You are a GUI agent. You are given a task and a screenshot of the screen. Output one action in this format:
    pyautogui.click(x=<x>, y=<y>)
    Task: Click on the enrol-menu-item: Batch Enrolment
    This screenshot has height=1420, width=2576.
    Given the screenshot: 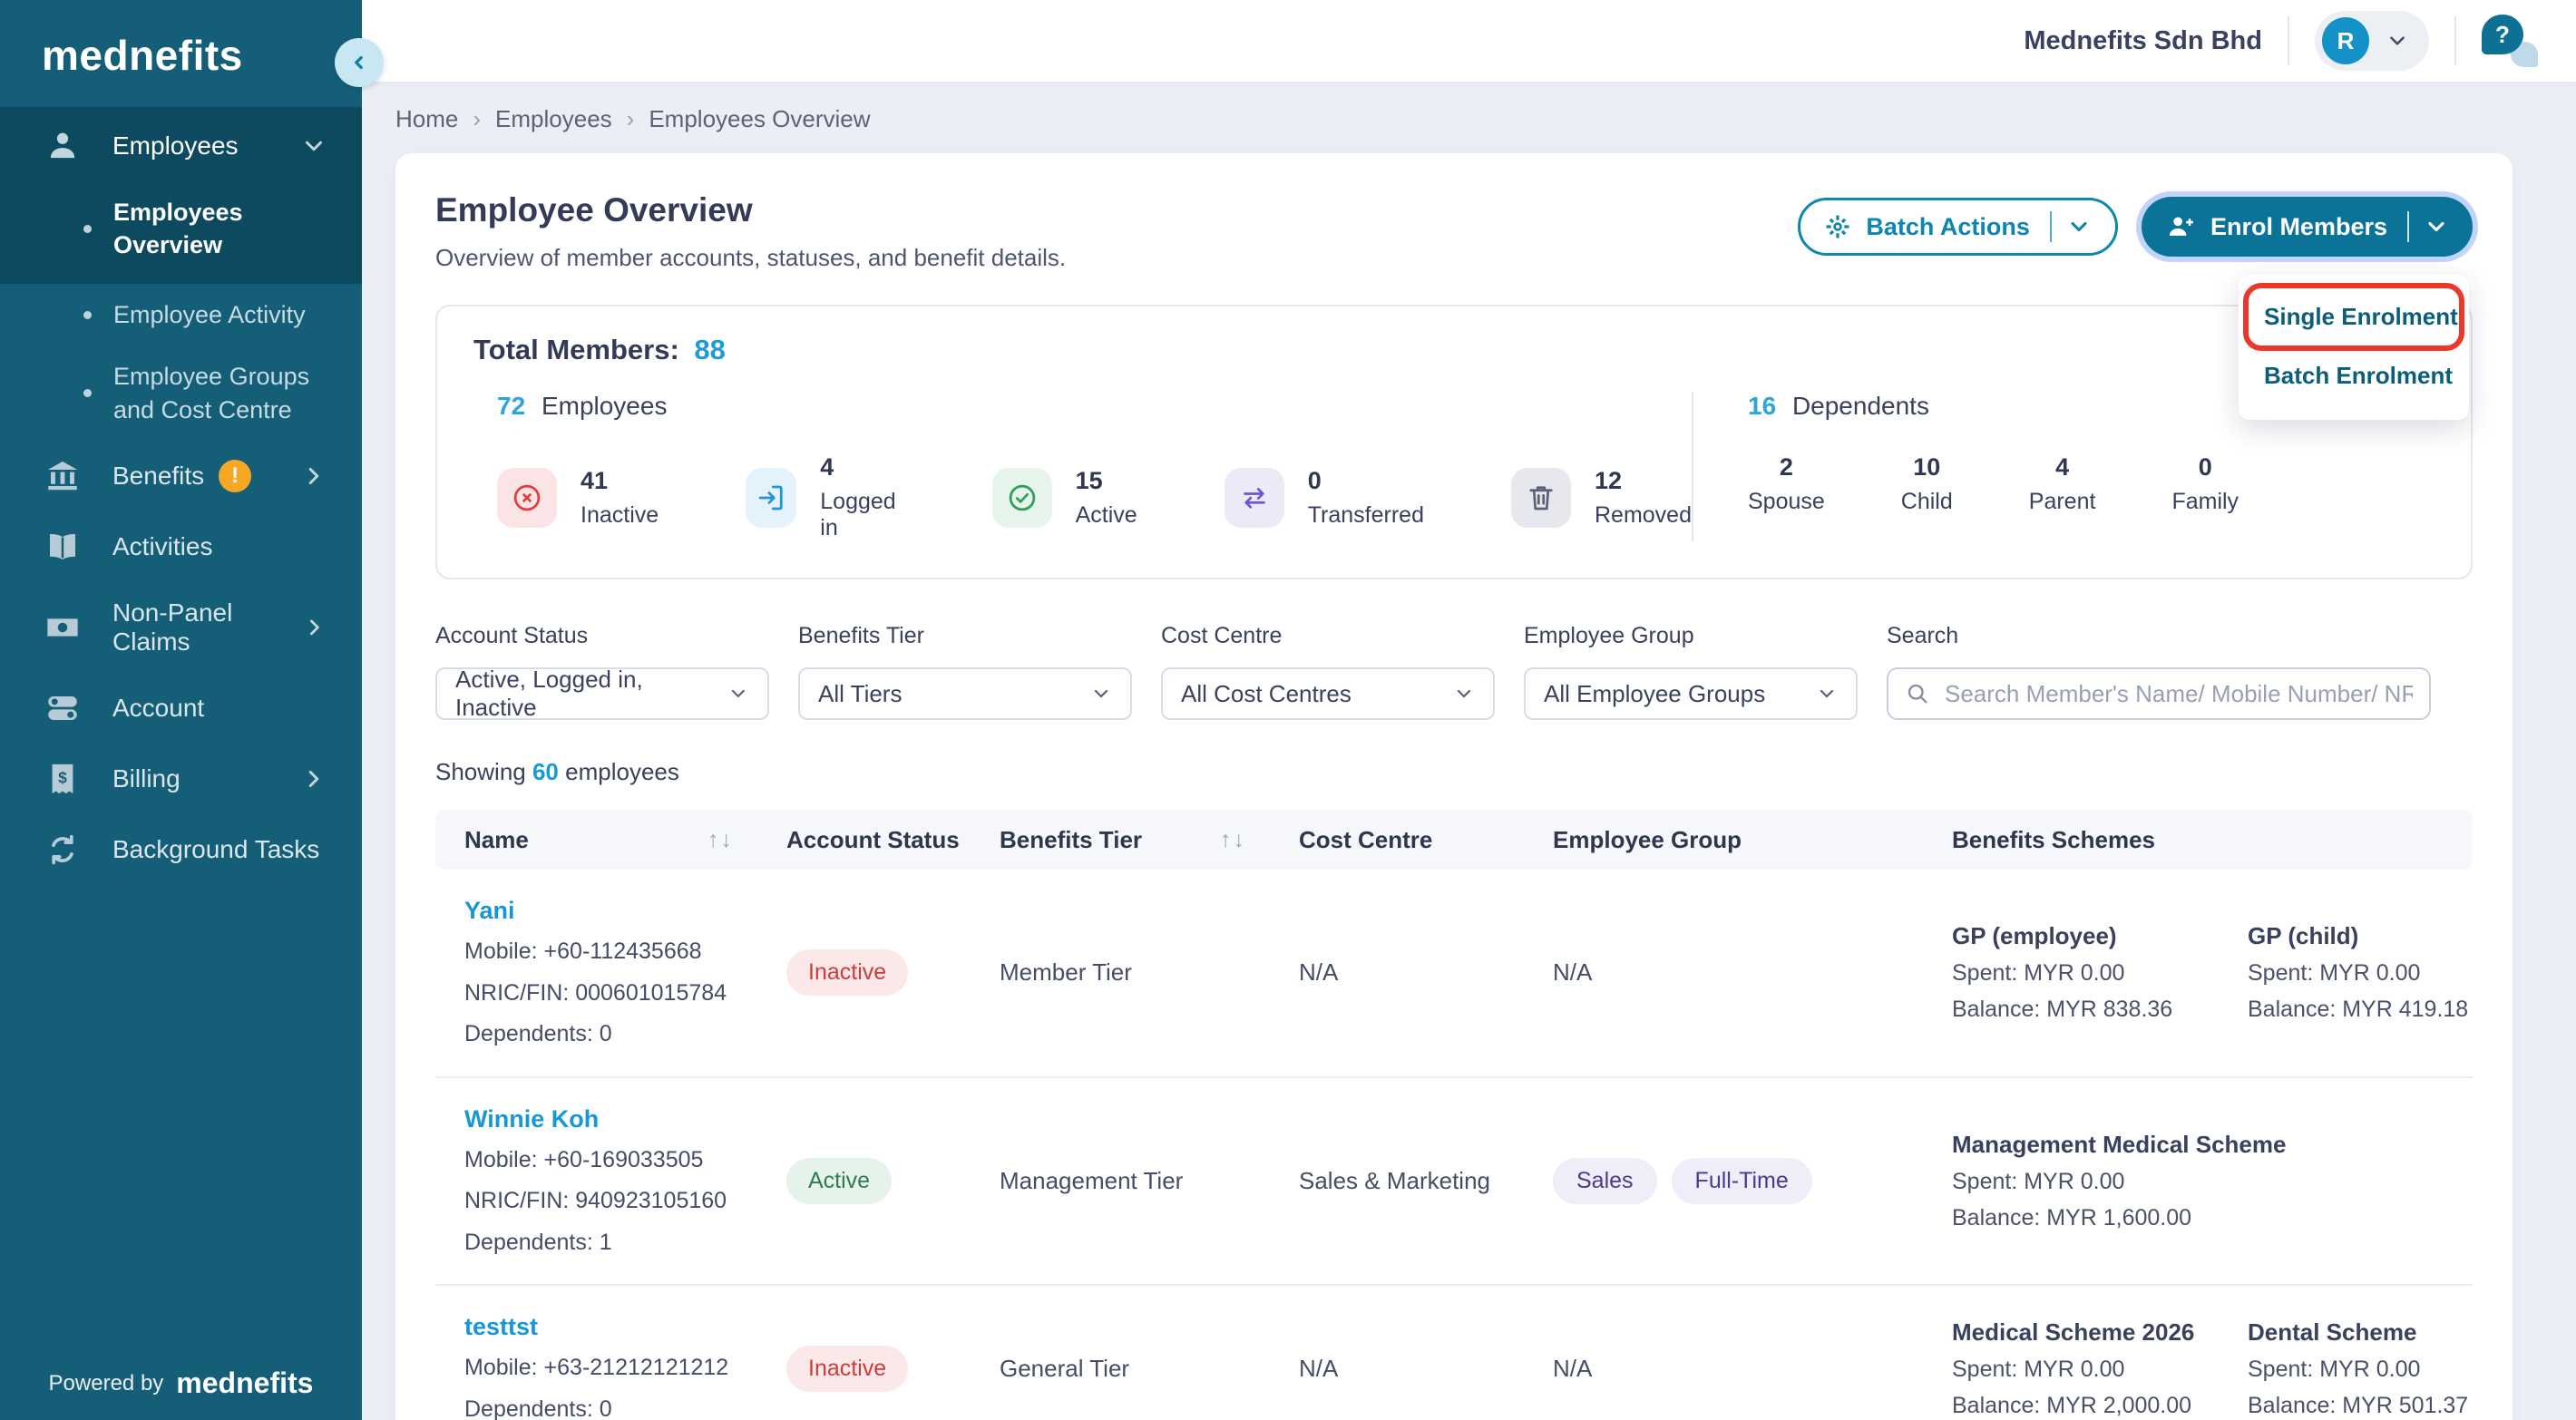 What is the action you would take?
    pyautogui.click(x=2359, y=375)
    